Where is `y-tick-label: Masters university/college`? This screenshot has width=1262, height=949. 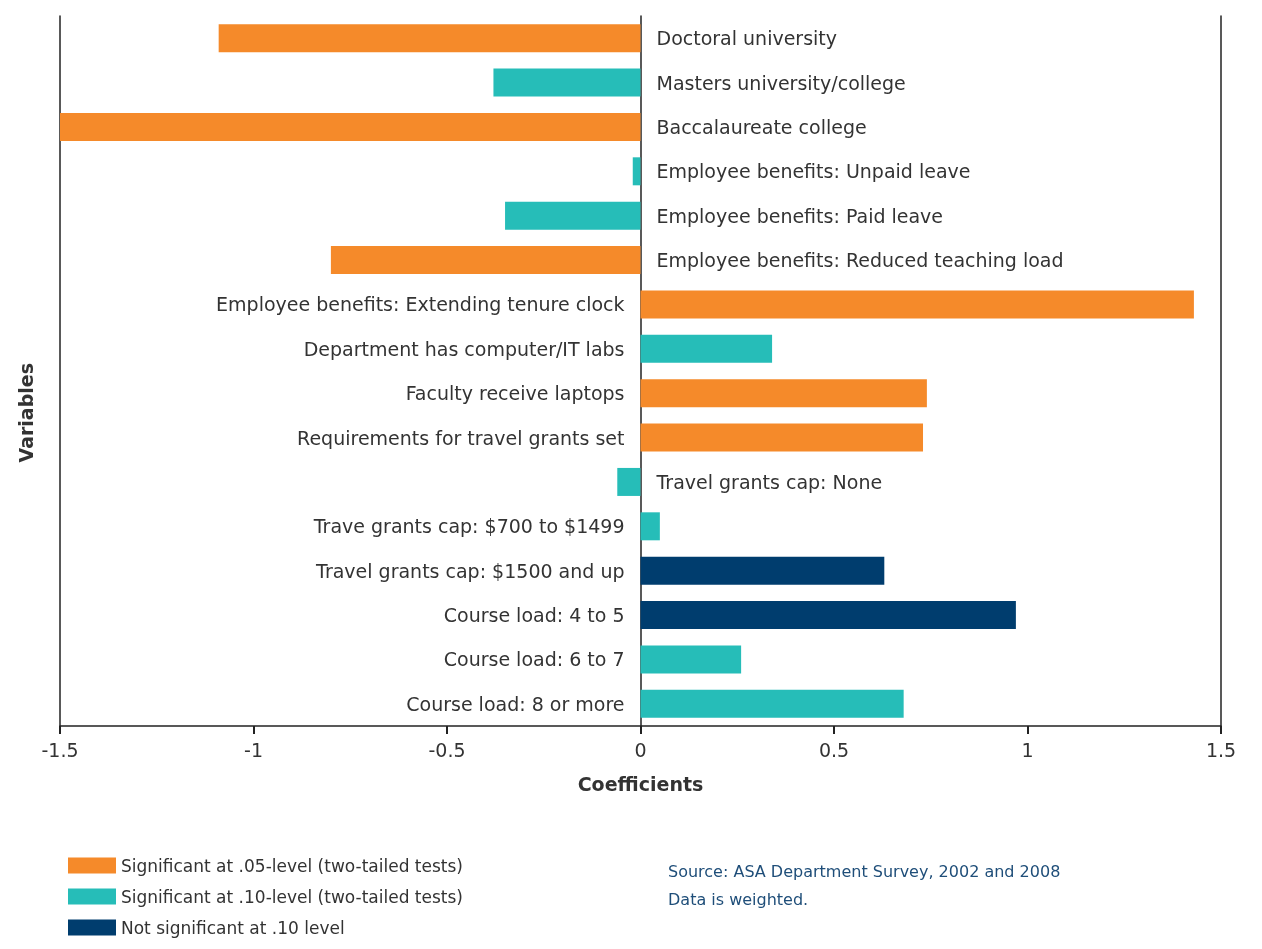
y-tick-label: Masters university/college is located at coordinates (781, 82).